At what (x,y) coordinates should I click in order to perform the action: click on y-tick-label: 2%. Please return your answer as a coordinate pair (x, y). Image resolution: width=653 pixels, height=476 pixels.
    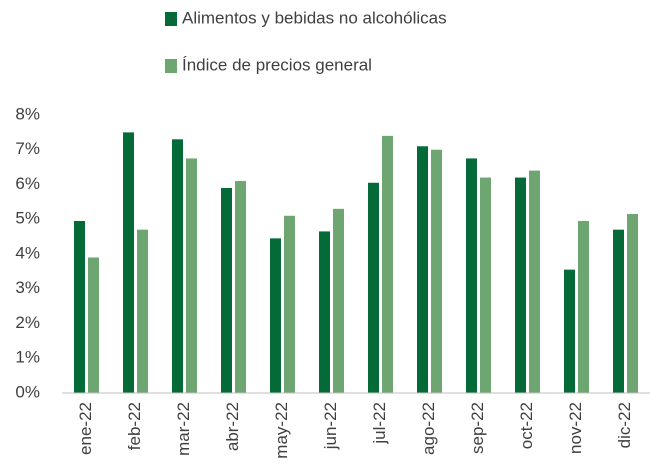
    Looking at the image, I should click on (27, 322).